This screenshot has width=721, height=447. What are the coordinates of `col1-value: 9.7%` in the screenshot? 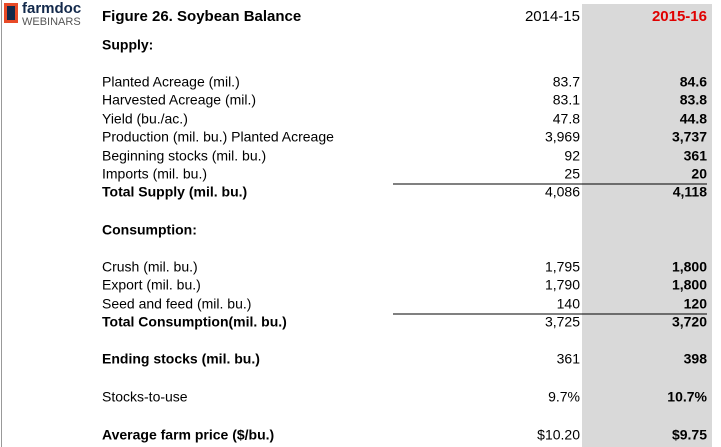 It's located at (564, 397).